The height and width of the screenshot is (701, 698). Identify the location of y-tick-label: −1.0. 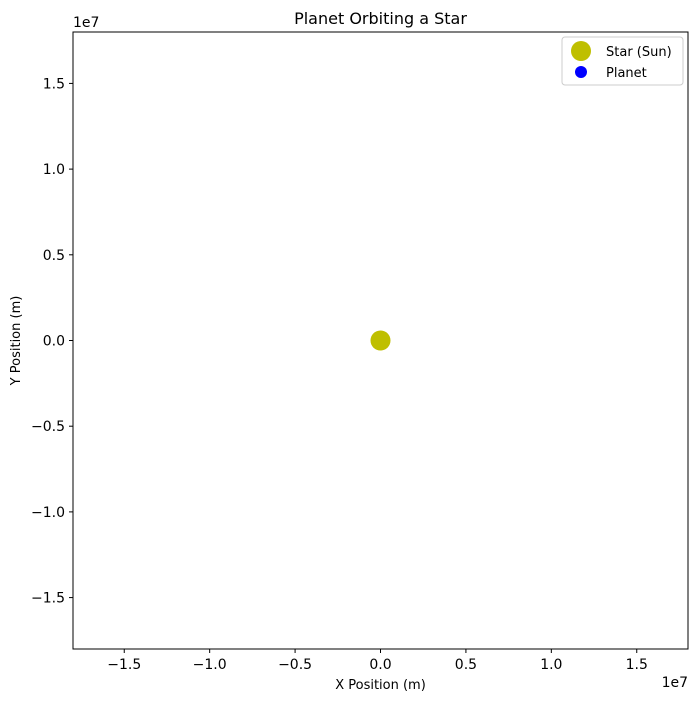
(48, 513).